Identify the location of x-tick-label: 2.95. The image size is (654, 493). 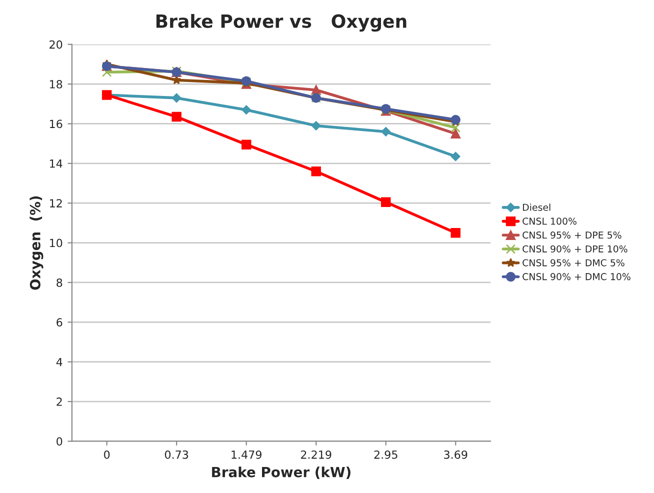
(386, 454).